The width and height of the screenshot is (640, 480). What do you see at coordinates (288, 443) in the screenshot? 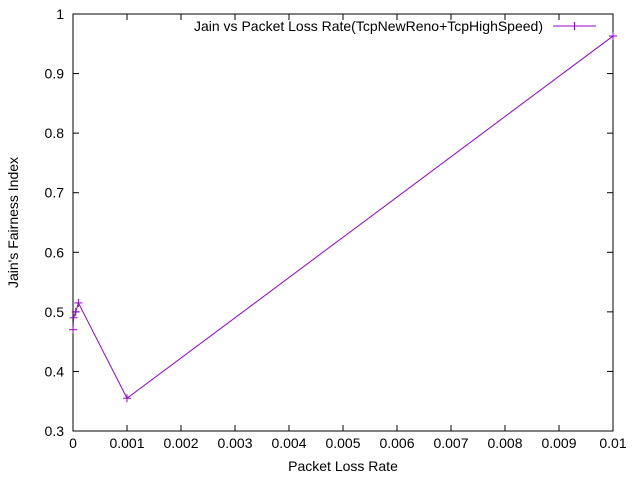
I see `x-tick-label: 0.004` at bounding box center [288, 443].